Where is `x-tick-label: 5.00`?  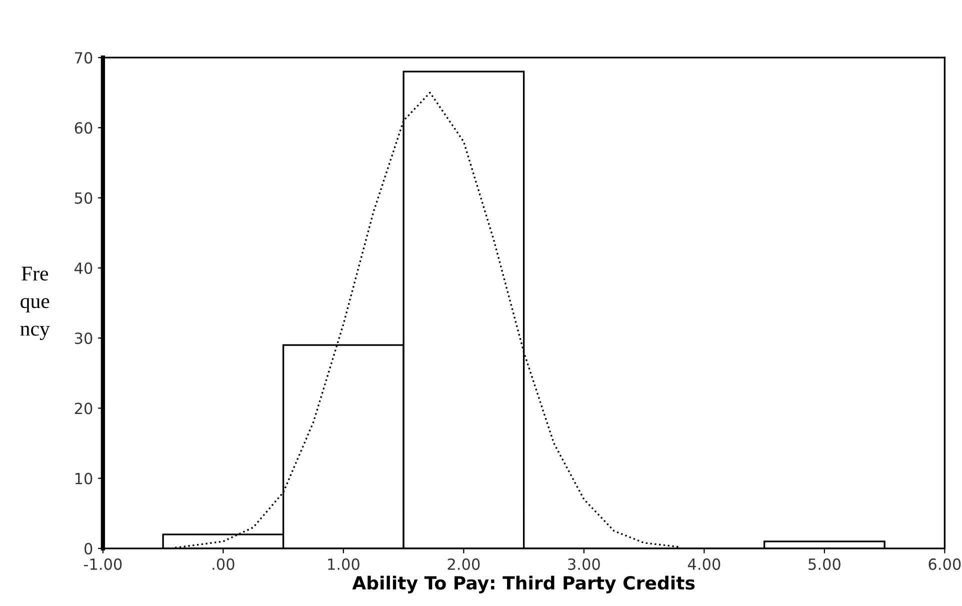
x-tick-label: 5.00 is located at coordinates (824, 564).